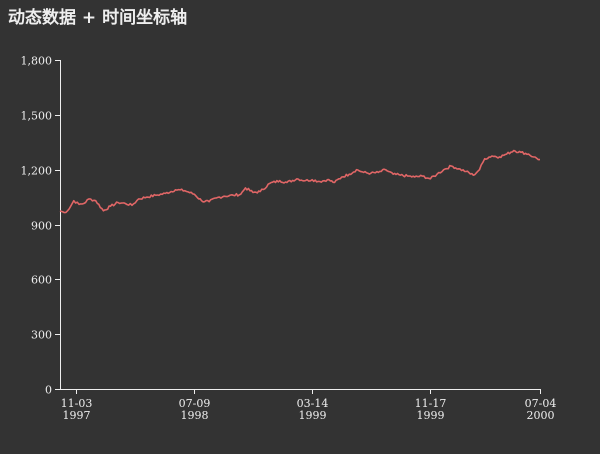  I want to click on y-tick-label: 1,800, so click(37, 61).